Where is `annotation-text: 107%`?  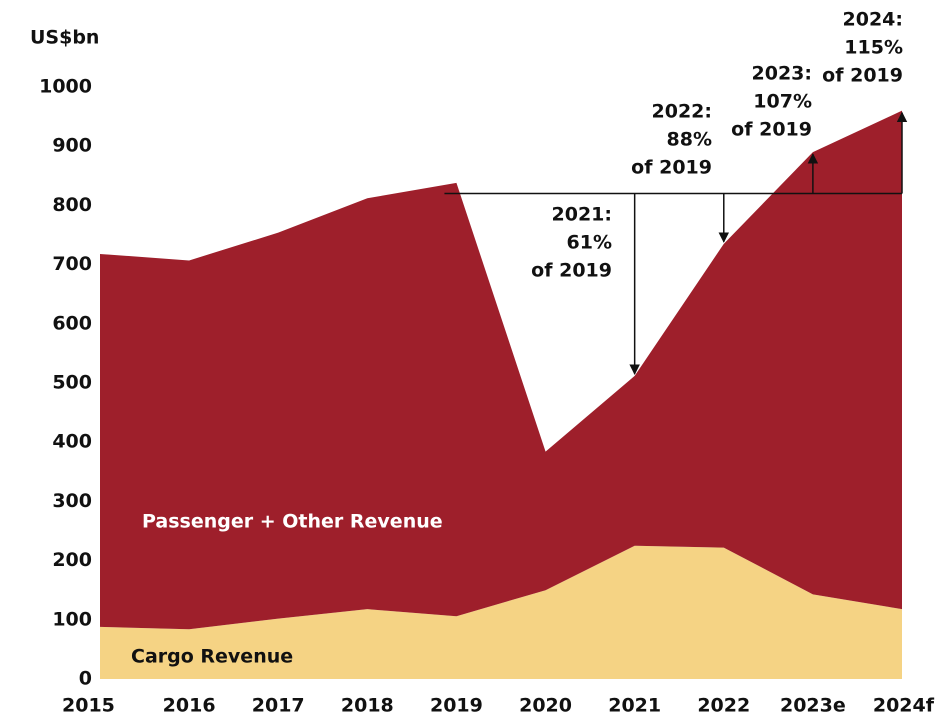 annotation-text: 107% is located at coordinates (782, 102).